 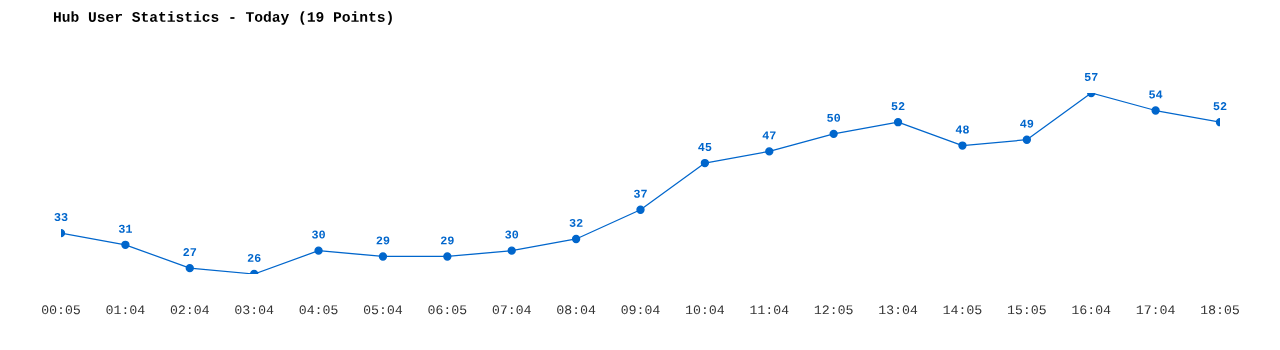 I want to click on x-tick-label: 02:04, so click(x=189, y=310).